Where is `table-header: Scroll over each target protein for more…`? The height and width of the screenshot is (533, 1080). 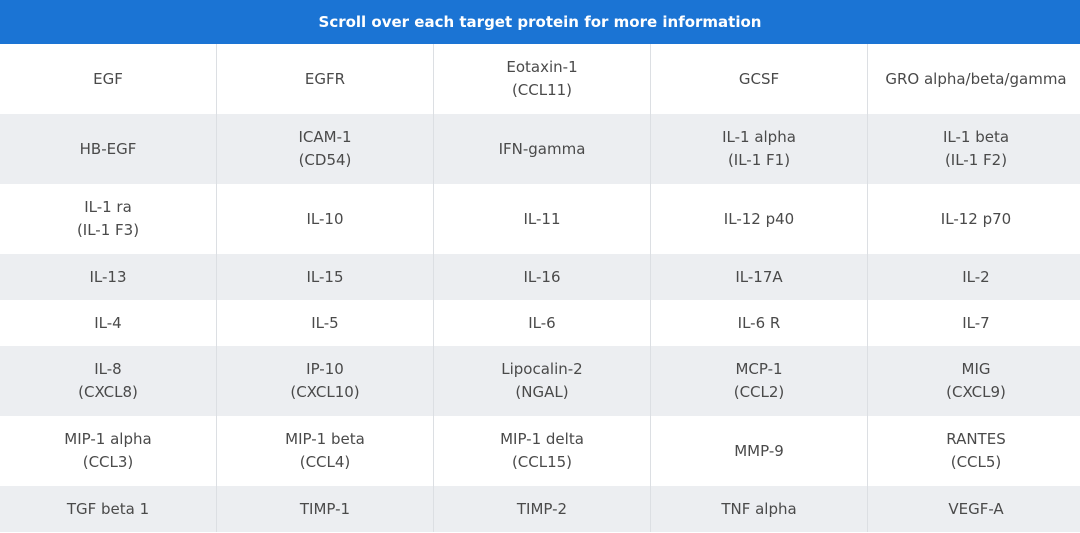 table-header: Scroll over each target protein for more… is located at coordinates (540, 22).